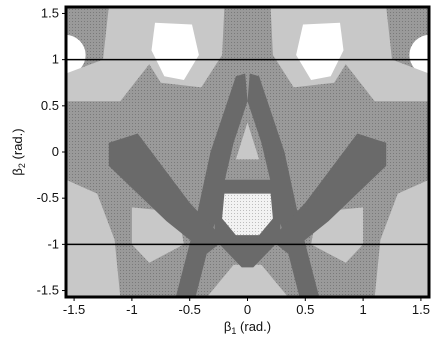 The width and height of the screenshot is (434, 340). Describe the element at coordinates (48, 290) in the screenshot. I see `y-tick-label: -1.5` at that location.